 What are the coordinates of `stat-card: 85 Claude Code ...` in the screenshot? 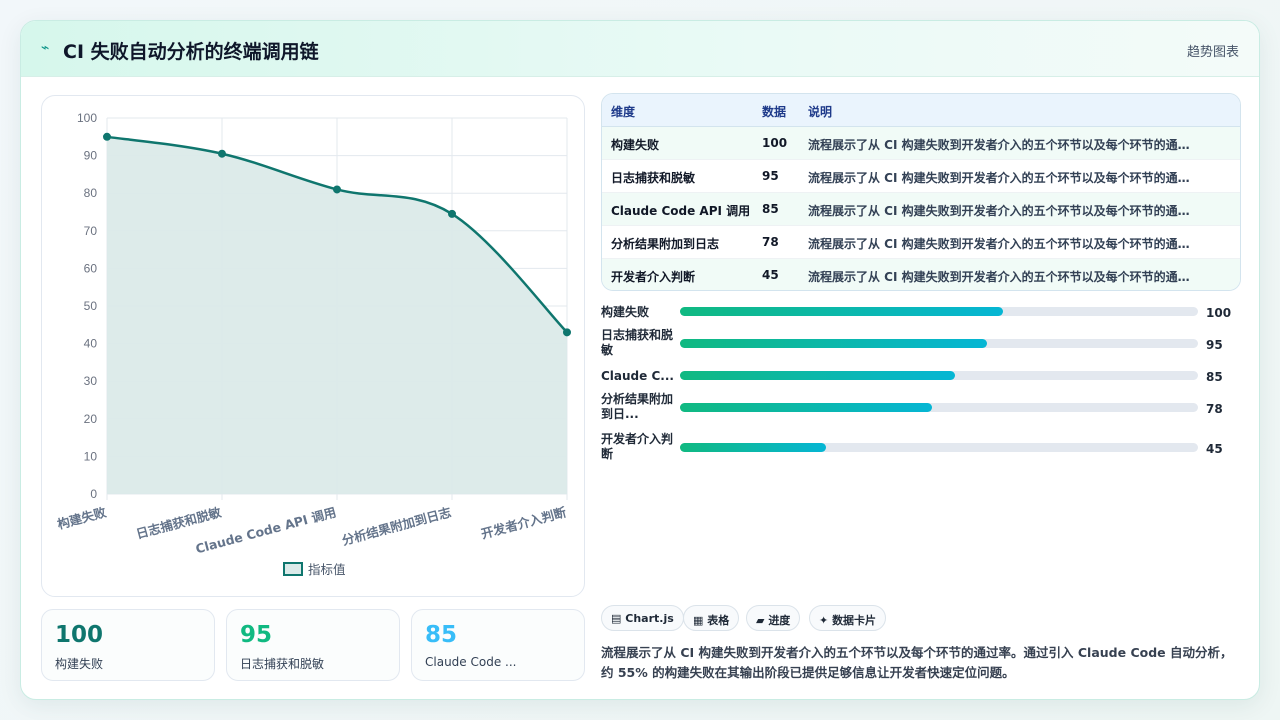 It's located at (498, 645).